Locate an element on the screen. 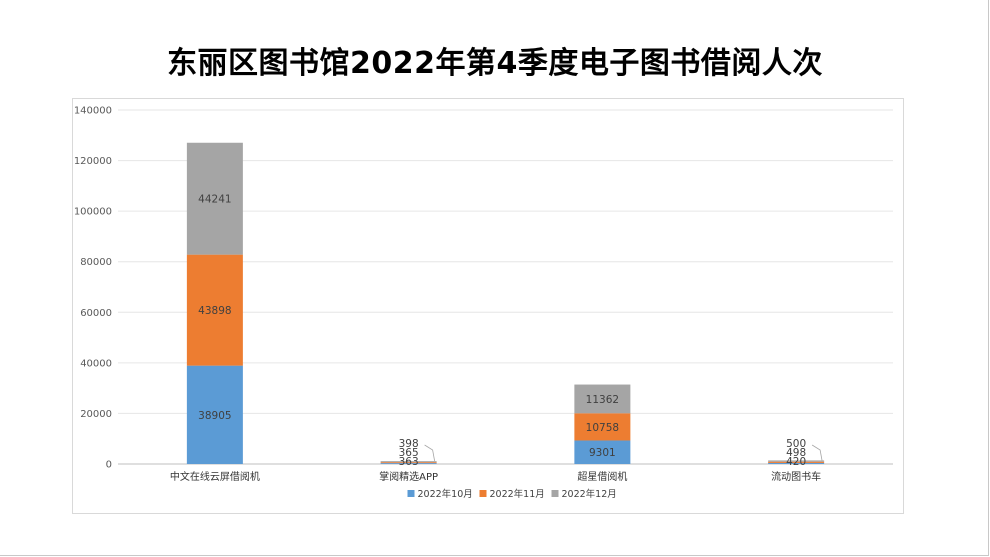 The height and width of the screenshot is (557, 990). y-tick-label: 0 is located at coordinates (109, 465).